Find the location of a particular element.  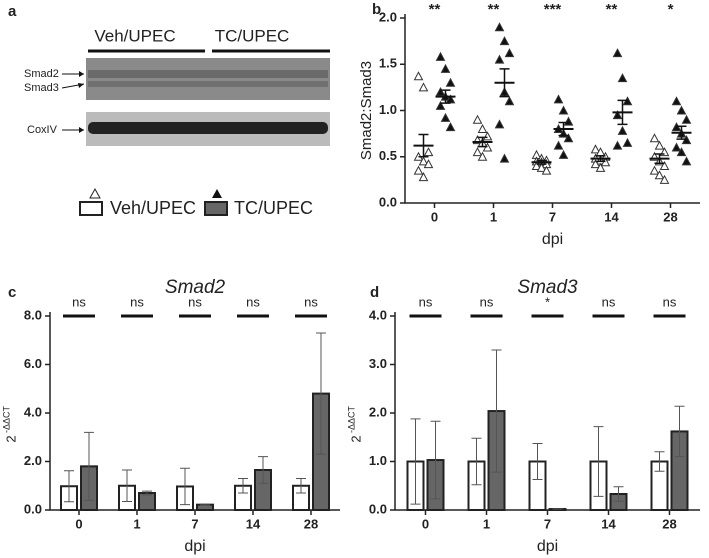

x-tick-label: 1 is located at coordinates (486, 523).